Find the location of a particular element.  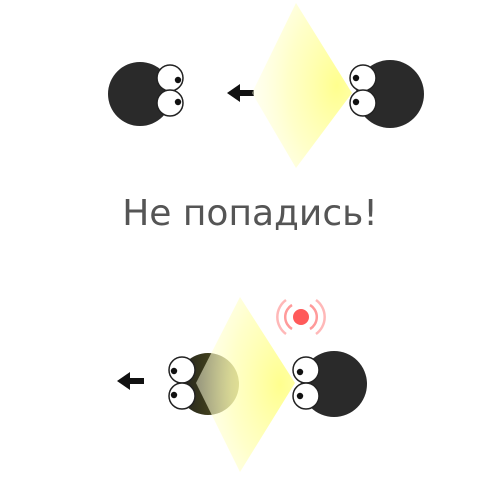

caption-text: Не попадись! is located at coordinates (250, 213).